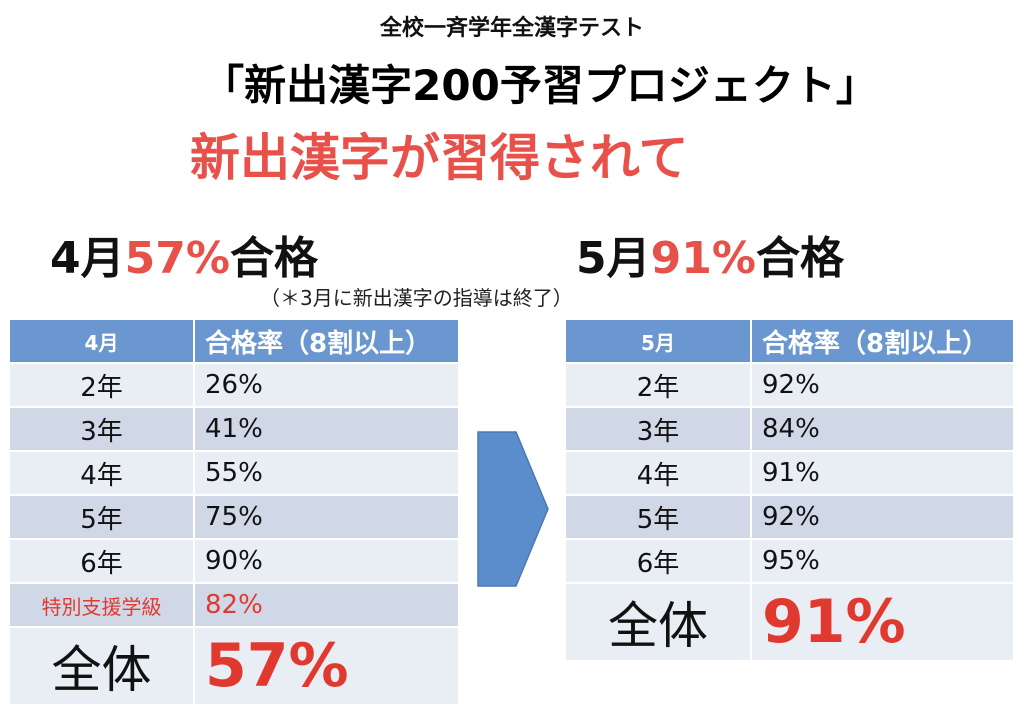 This screenshot has height=725, width=1024. I want to click on table-header: 5月 合格率（8割以上）, so click(789, 341).